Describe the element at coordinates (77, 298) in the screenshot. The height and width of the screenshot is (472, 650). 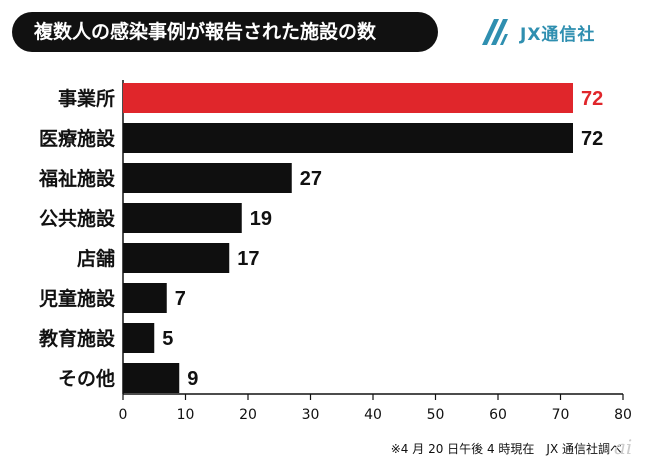
I see `category-label: 児童施設` at that location.